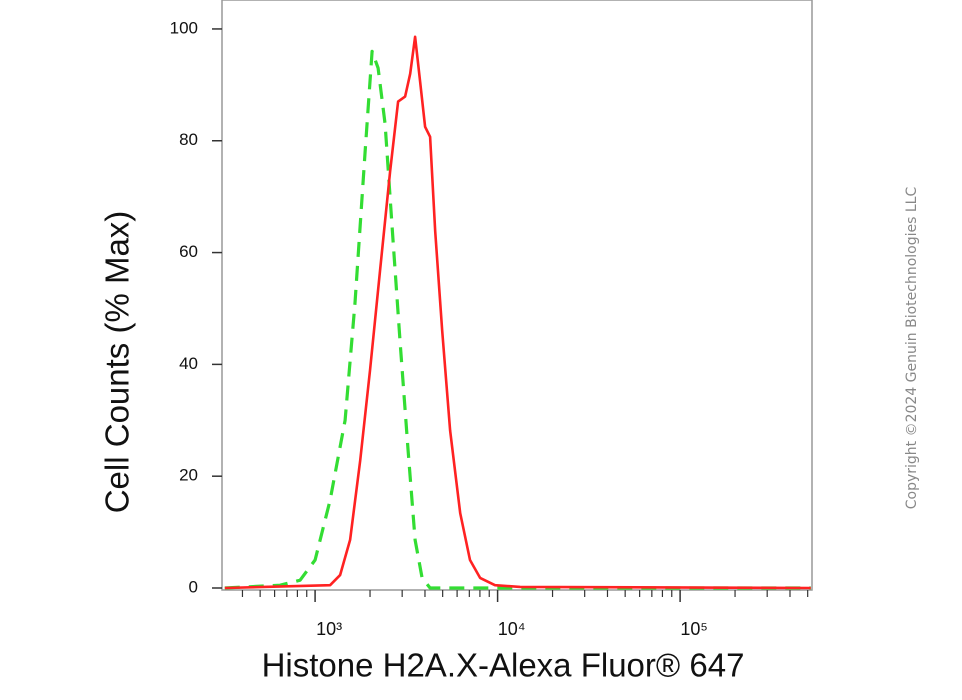  What do you see at coordinates (193, 586) in the screenshot?
I see `y-tick-label: 0` at bounding box center [193, 586].